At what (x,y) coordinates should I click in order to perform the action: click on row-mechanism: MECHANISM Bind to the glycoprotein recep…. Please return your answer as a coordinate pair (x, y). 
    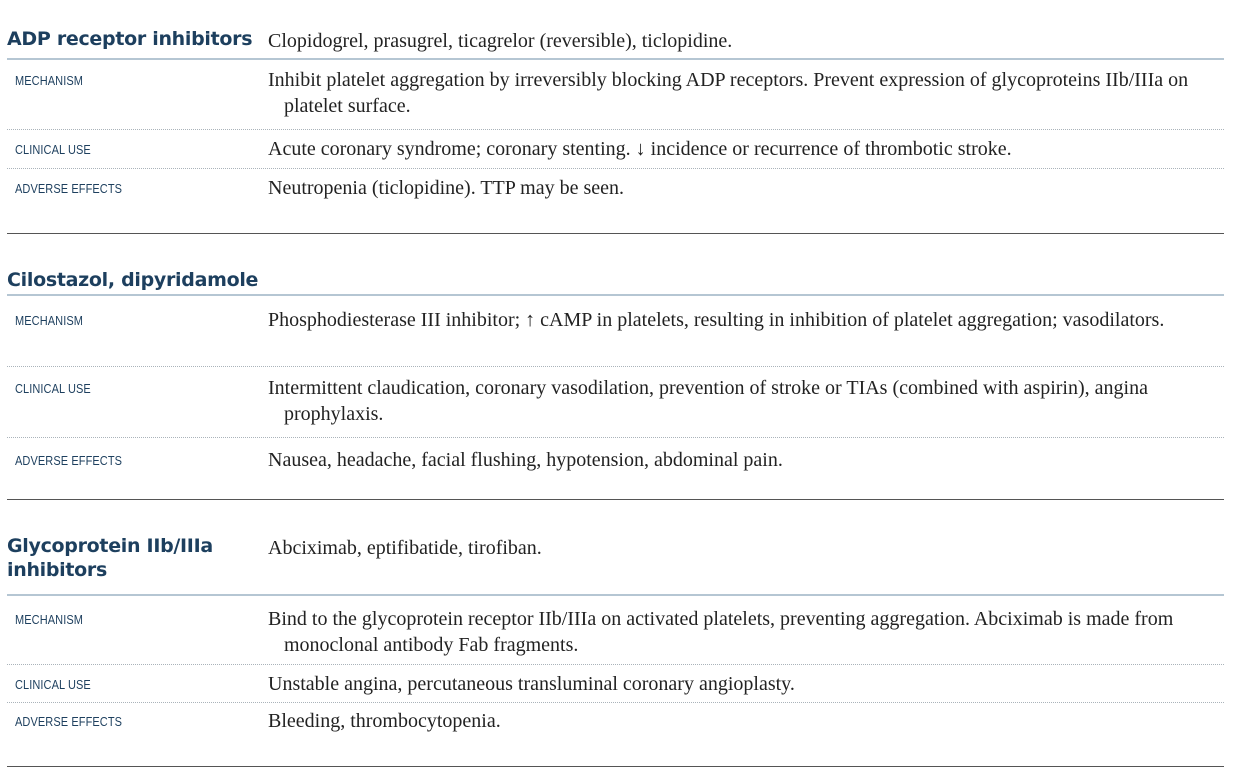
    Looking at the image, I should click on (615, 629).